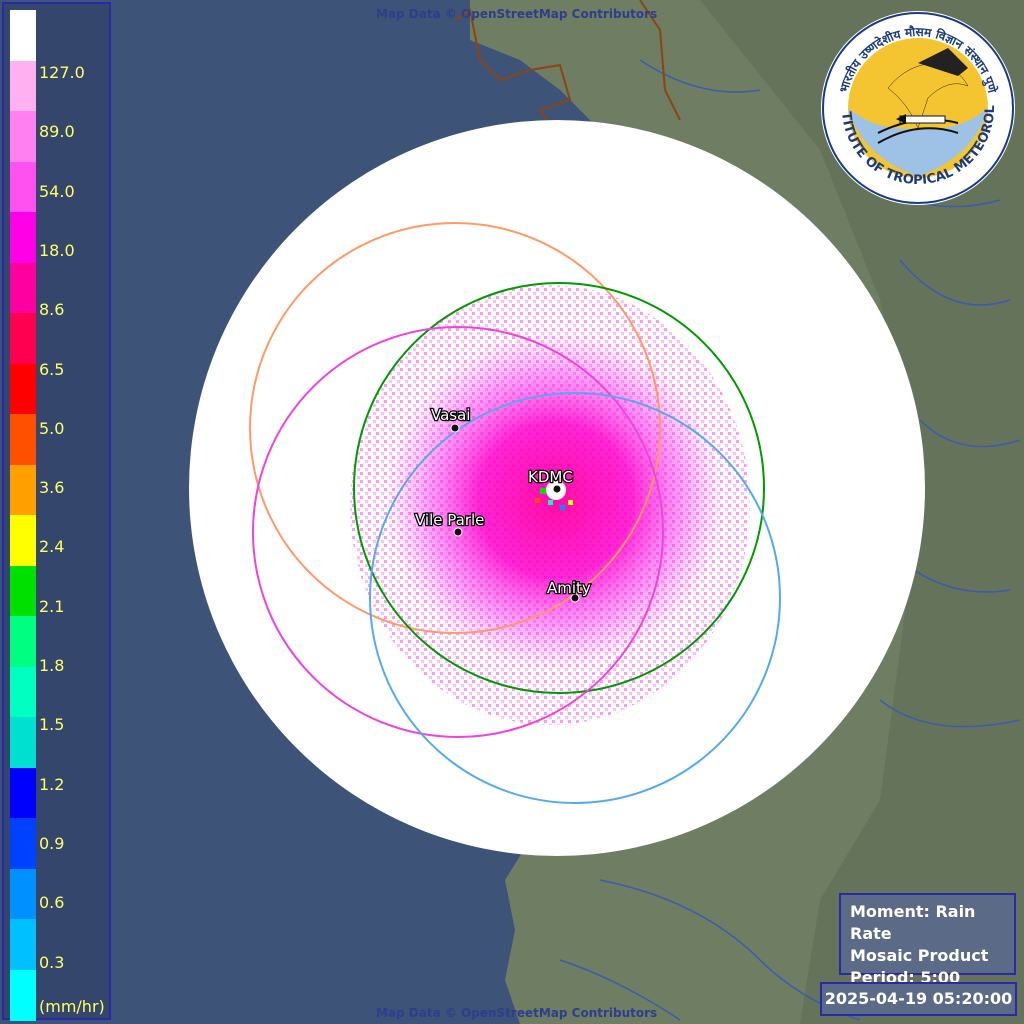 The height and width of the screenshot is (1024, 1024). I want to click on legend-label: 5.0, so click(52, 428).